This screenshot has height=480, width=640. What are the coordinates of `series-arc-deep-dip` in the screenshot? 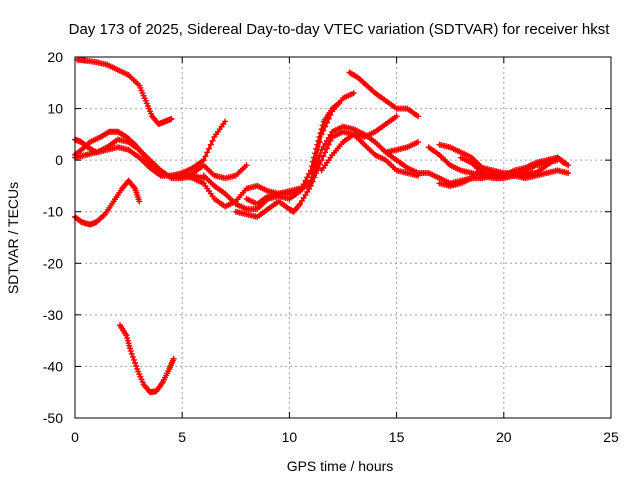 It's located at (147, 359).